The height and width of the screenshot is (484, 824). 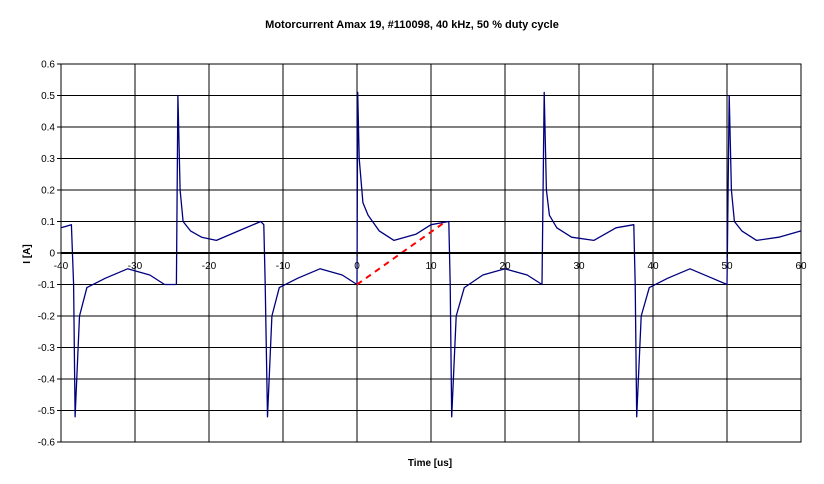 What do you see at coordinates (430, 463) in the screenshot?
I see `x-axis-label: Time [us]` at bounding box center [430, 463].